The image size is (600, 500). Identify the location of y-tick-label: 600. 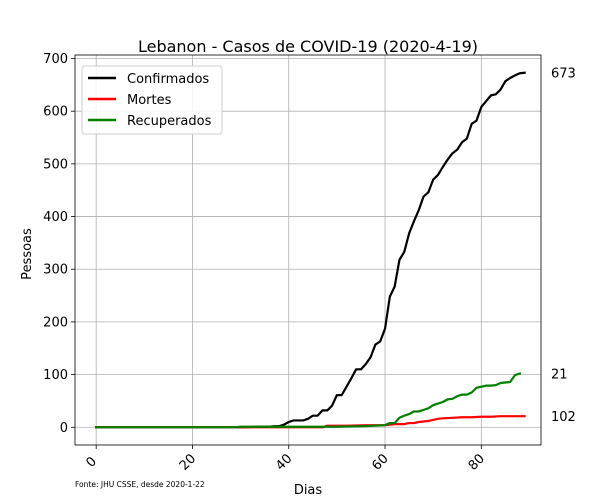
(55, 112).